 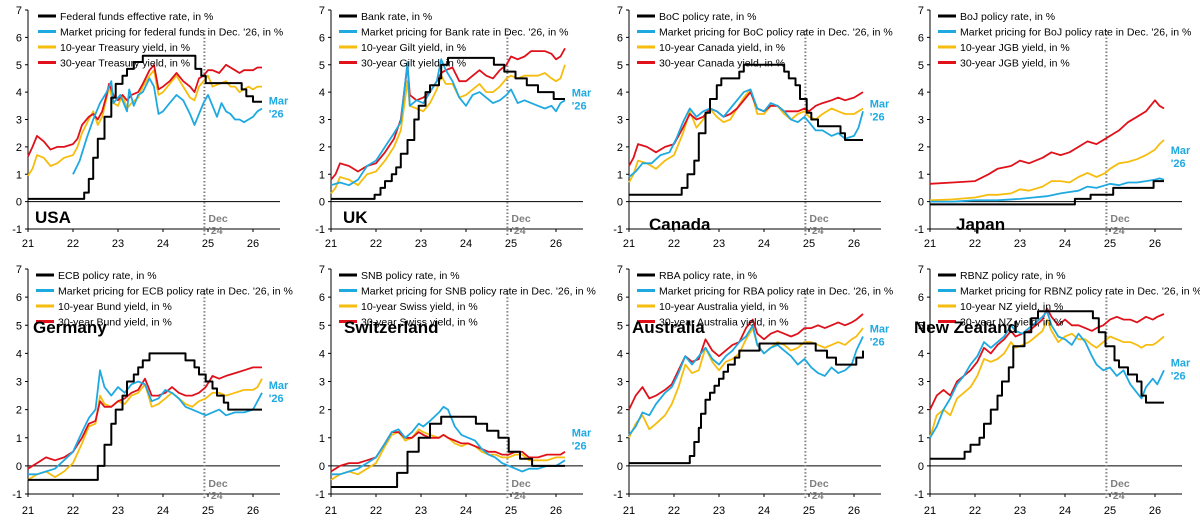 What do you see at coordinates (1011, 307) in the screenshot?
I see `legend-entry: 10-year NZ yield, in %` at bounding box center [1011, 307].